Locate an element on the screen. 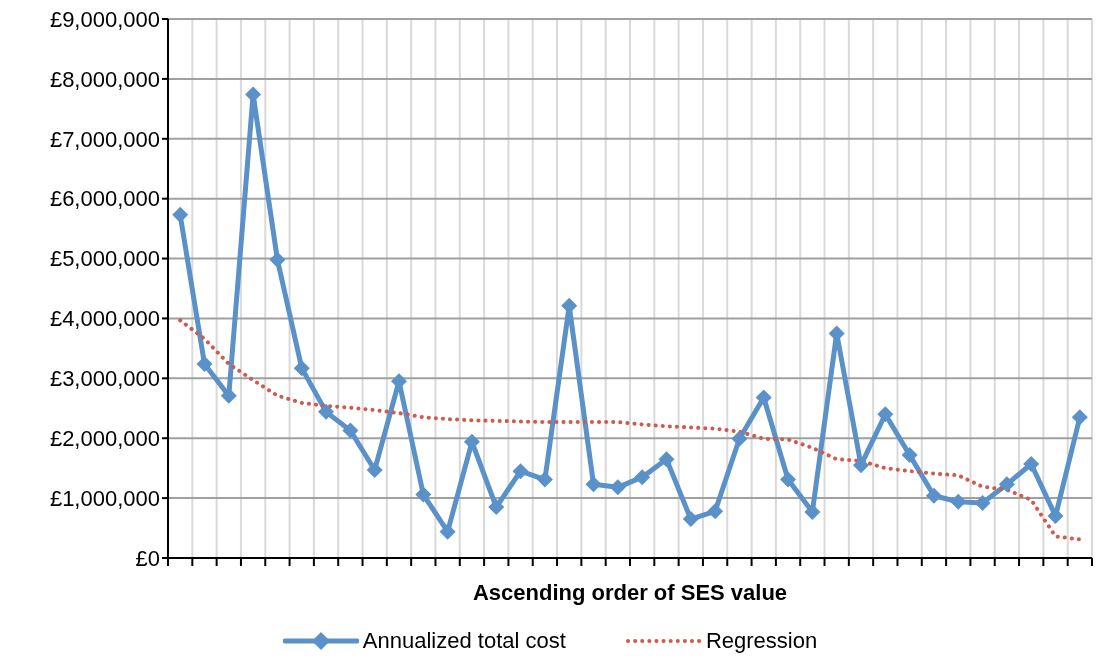 The image size is (1099, 664). y-tick-label: £3,000,000 is located at coordinates (104, 379).